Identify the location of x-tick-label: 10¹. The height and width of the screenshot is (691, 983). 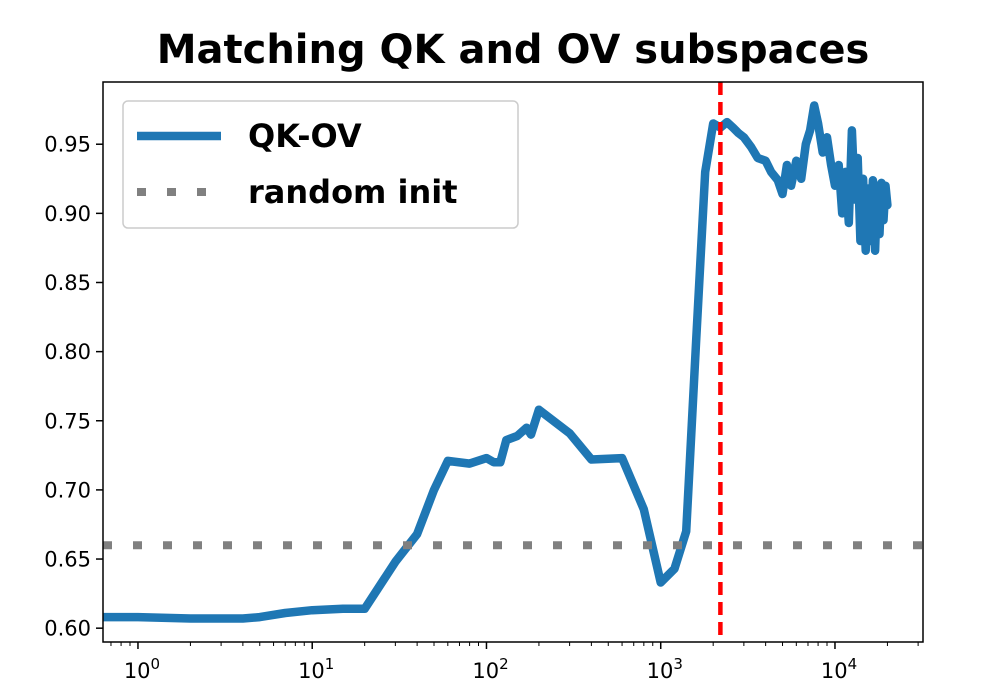
(316, 669).